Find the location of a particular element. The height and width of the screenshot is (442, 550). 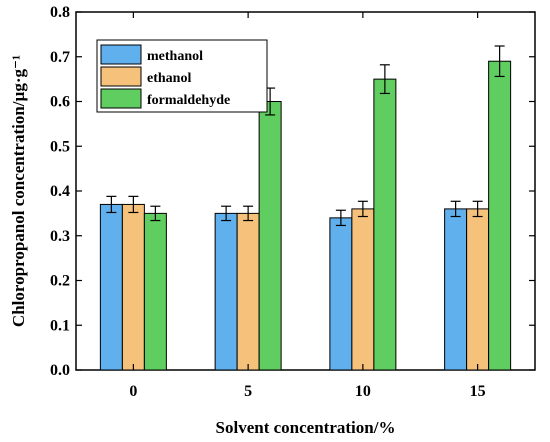

x-tick-label: 15 is located at coordinates (478, 391).